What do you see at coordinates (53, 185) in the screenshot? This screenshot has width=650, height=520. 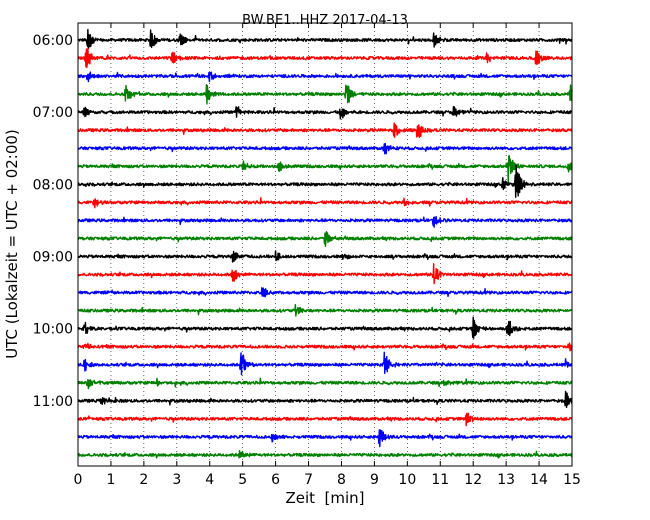 I see `y-tick-label: 08:00` at bounding box center [53, 185].